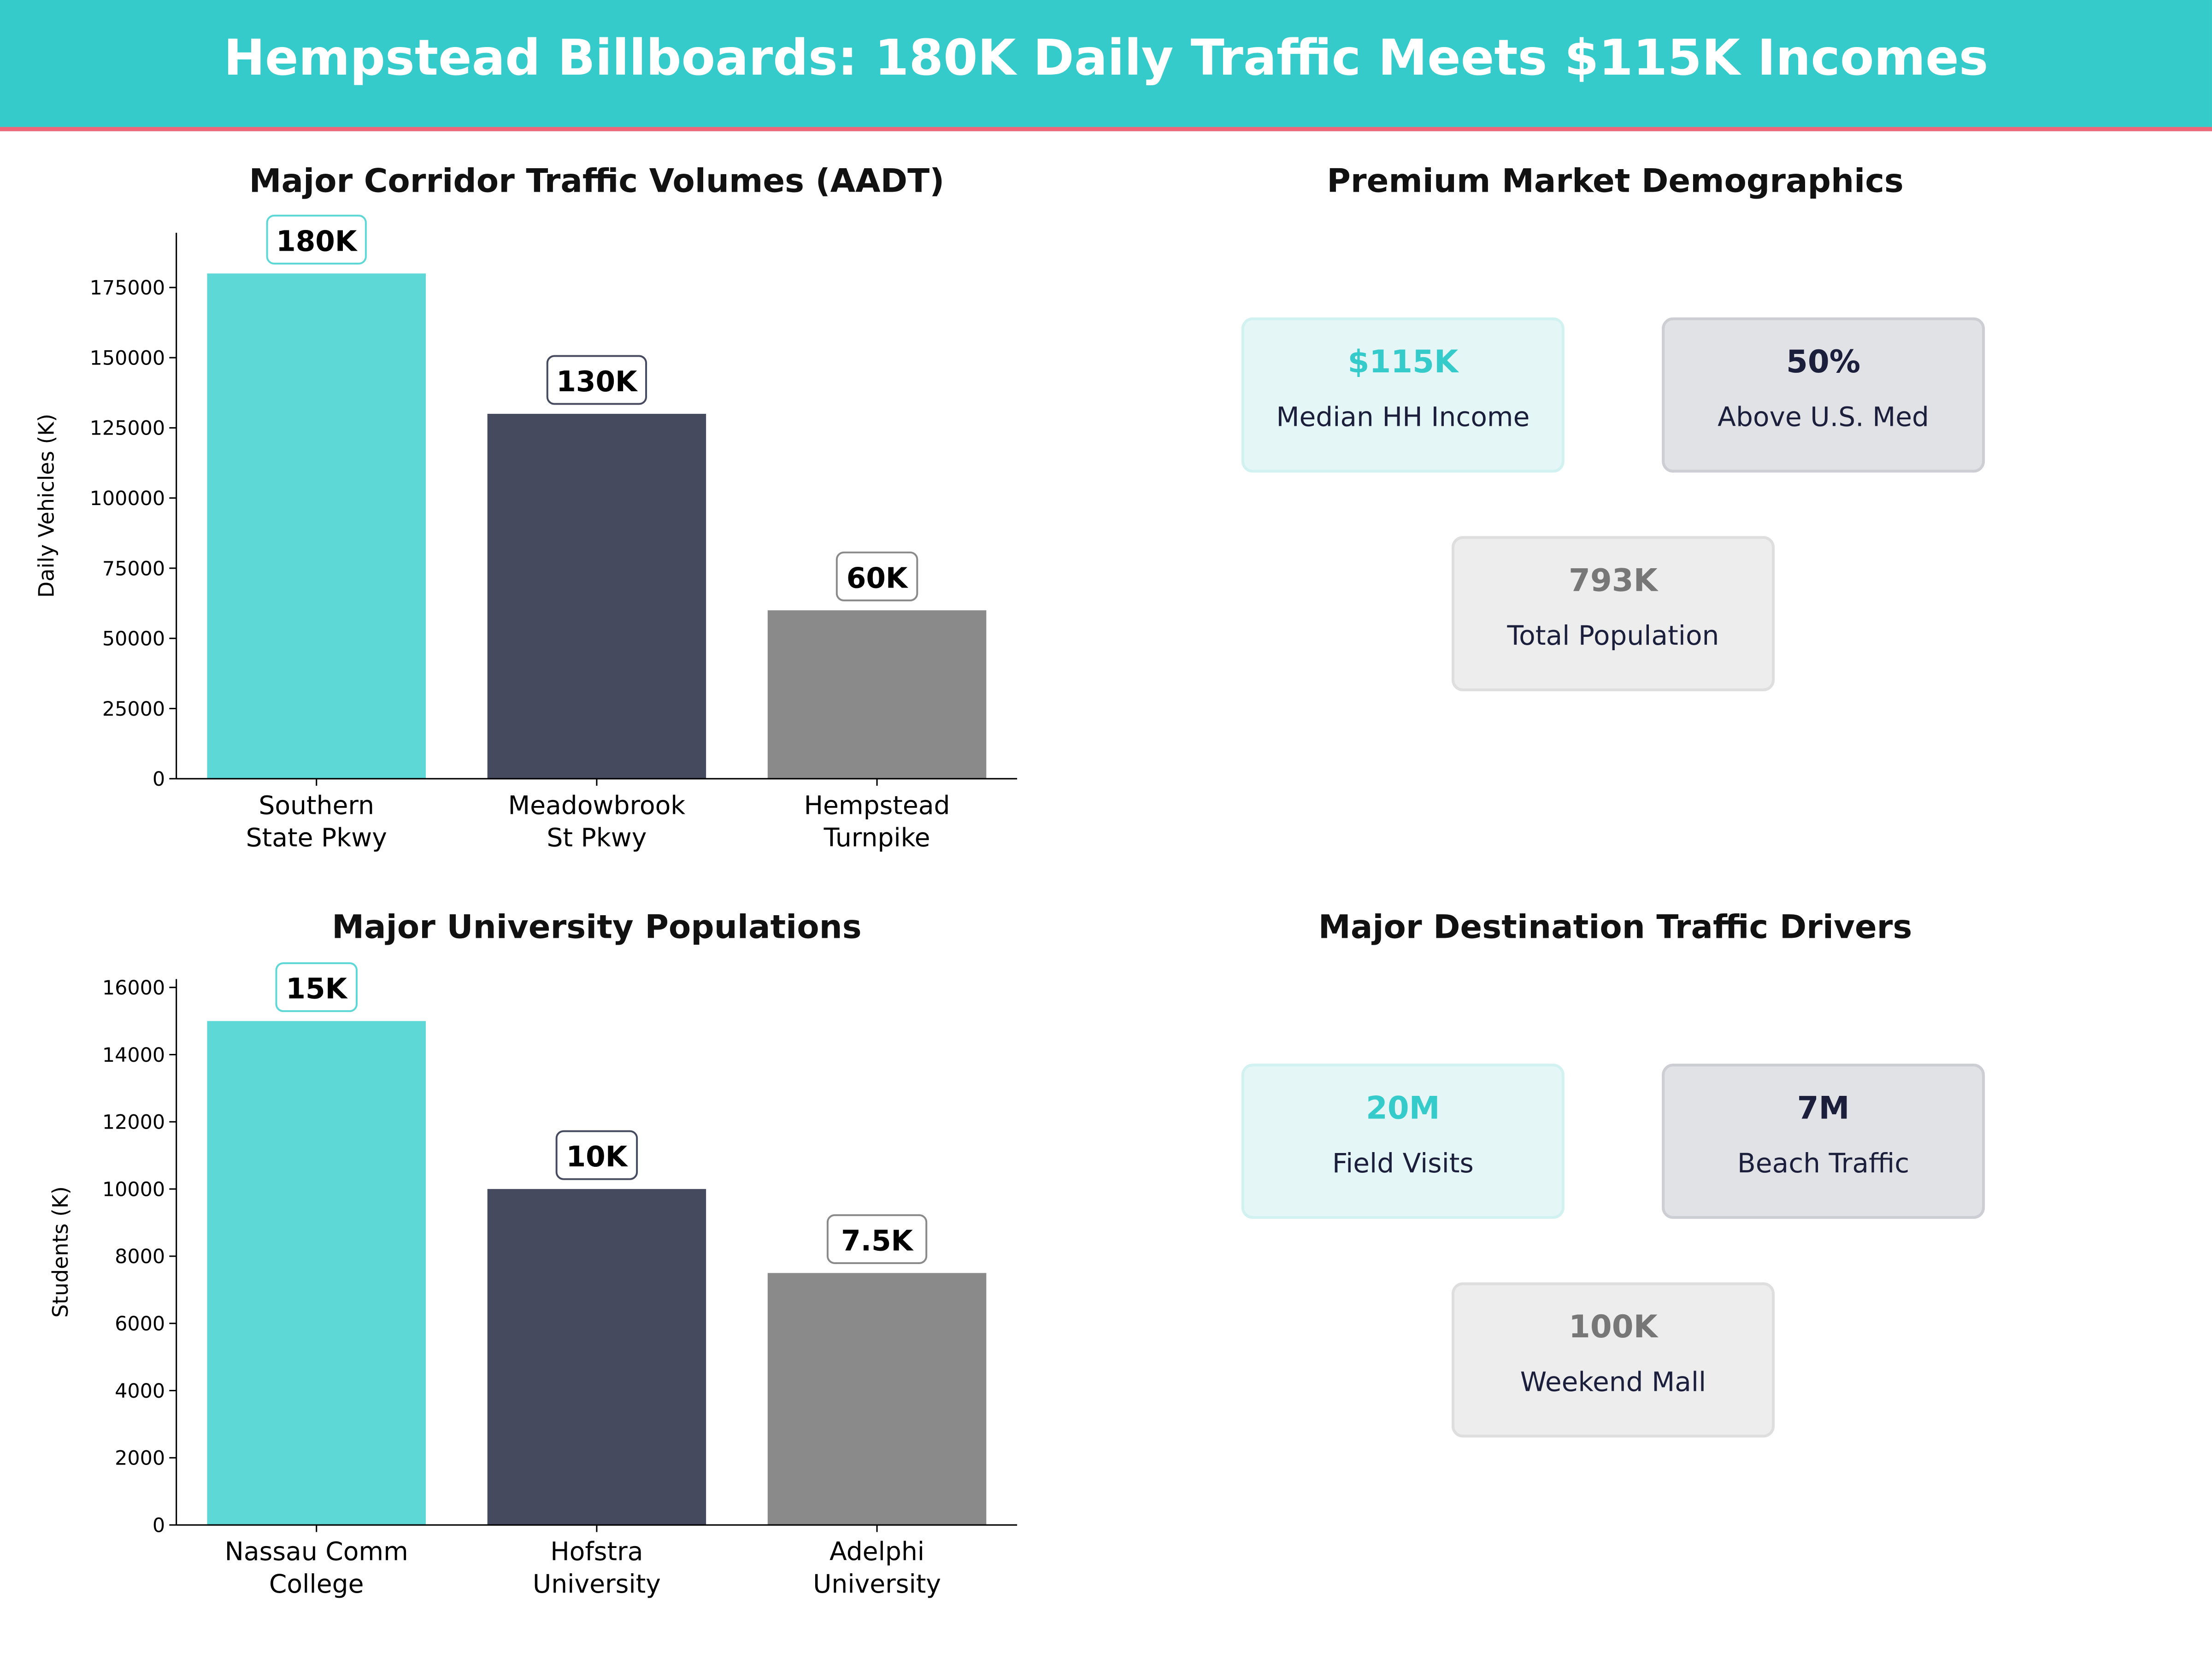 This screenshot has width=2212, height=1659. What do you see at coordinates (1823, 363) in the screenshot?
I see `kpi-value: 50%` at bounding box center [1823, 363].